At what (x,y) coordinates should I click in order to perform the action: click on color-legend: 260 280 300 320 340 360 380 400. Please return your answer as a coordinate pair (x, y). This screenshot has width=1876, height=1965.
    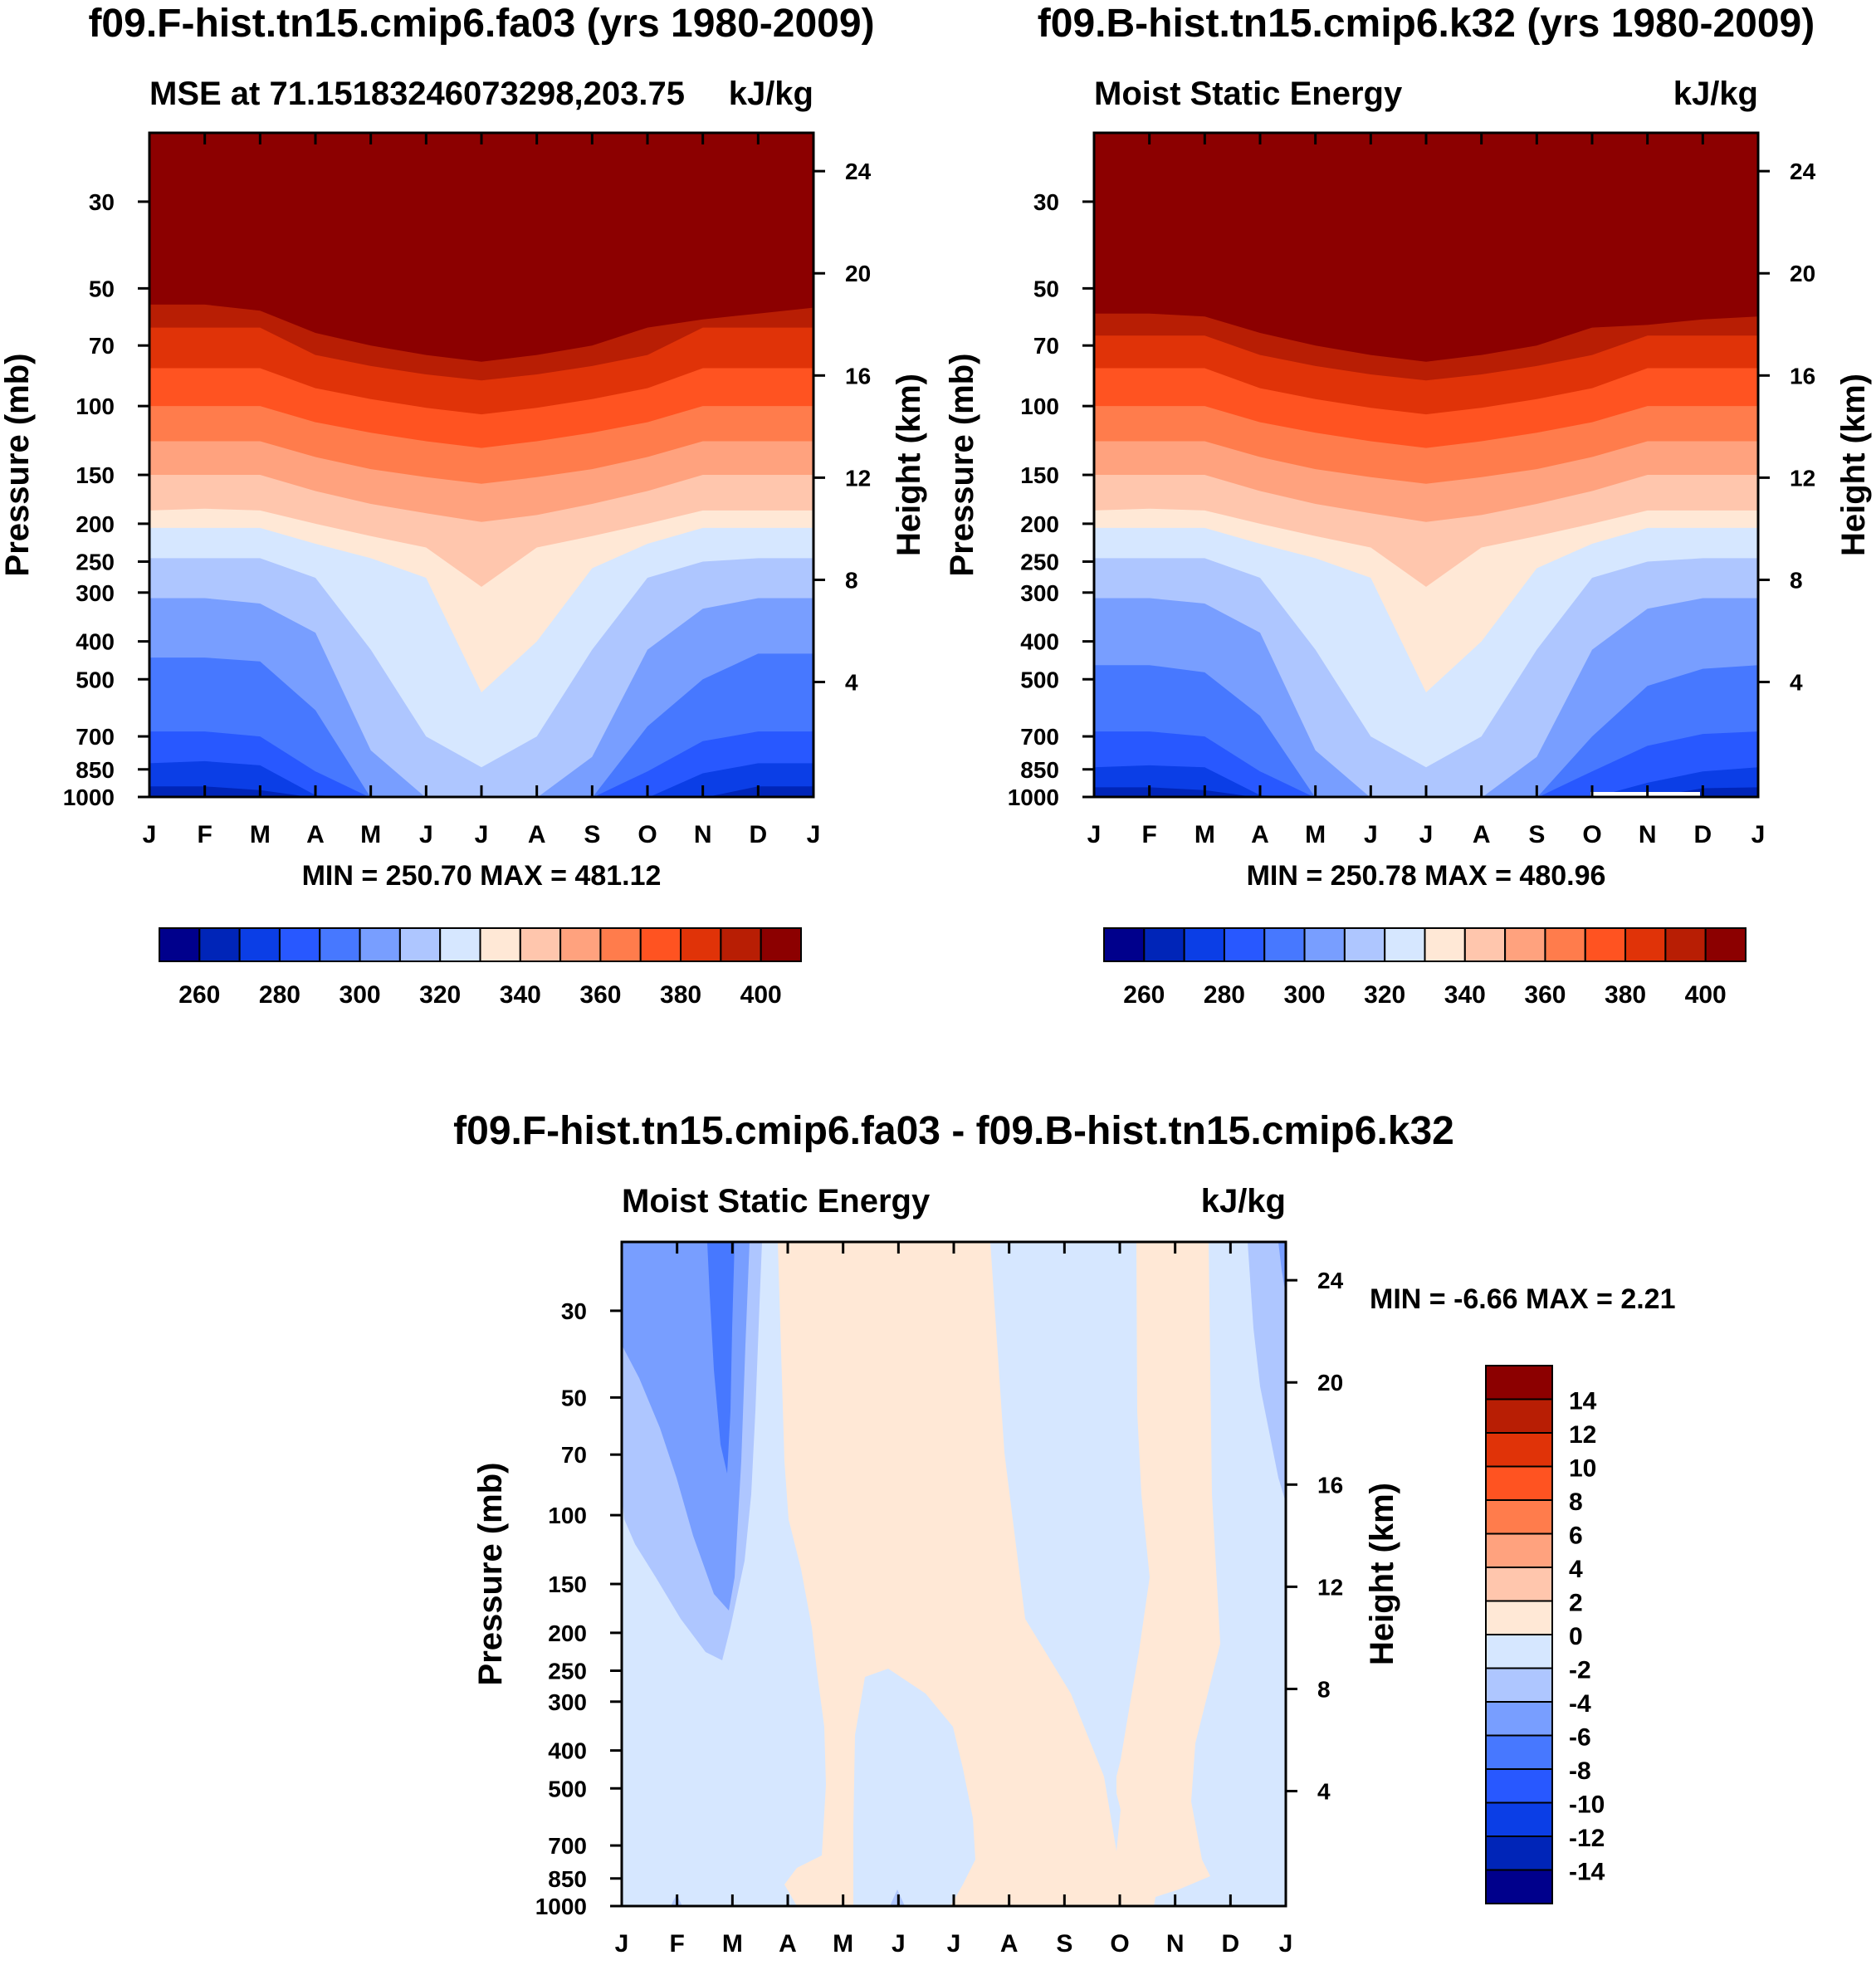
    Looking at the image, I should click on (1425, 968).